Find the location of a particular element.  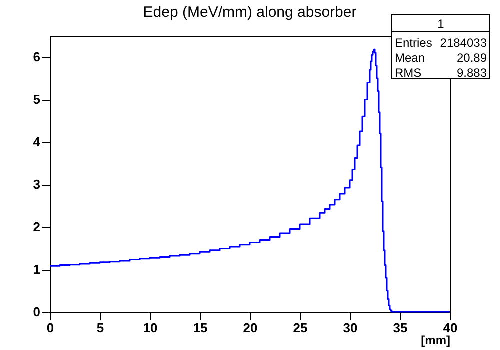

text: Mean 20.89 is located at coordinates (441, 58).